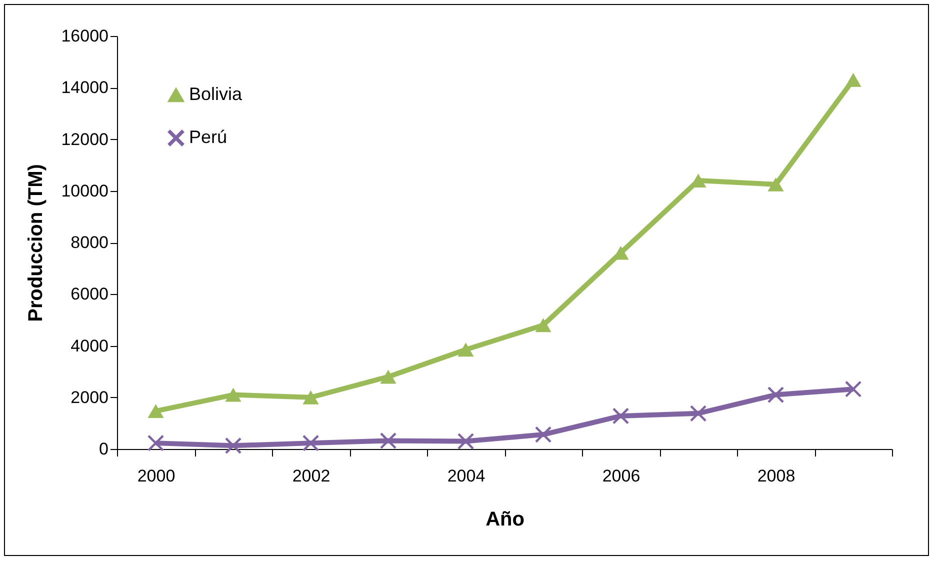 This screenshot has height=563, width=932. Describe the element at coordinates (103, 449) in the screenshot. I see `y-tick-label: 0` at that location.